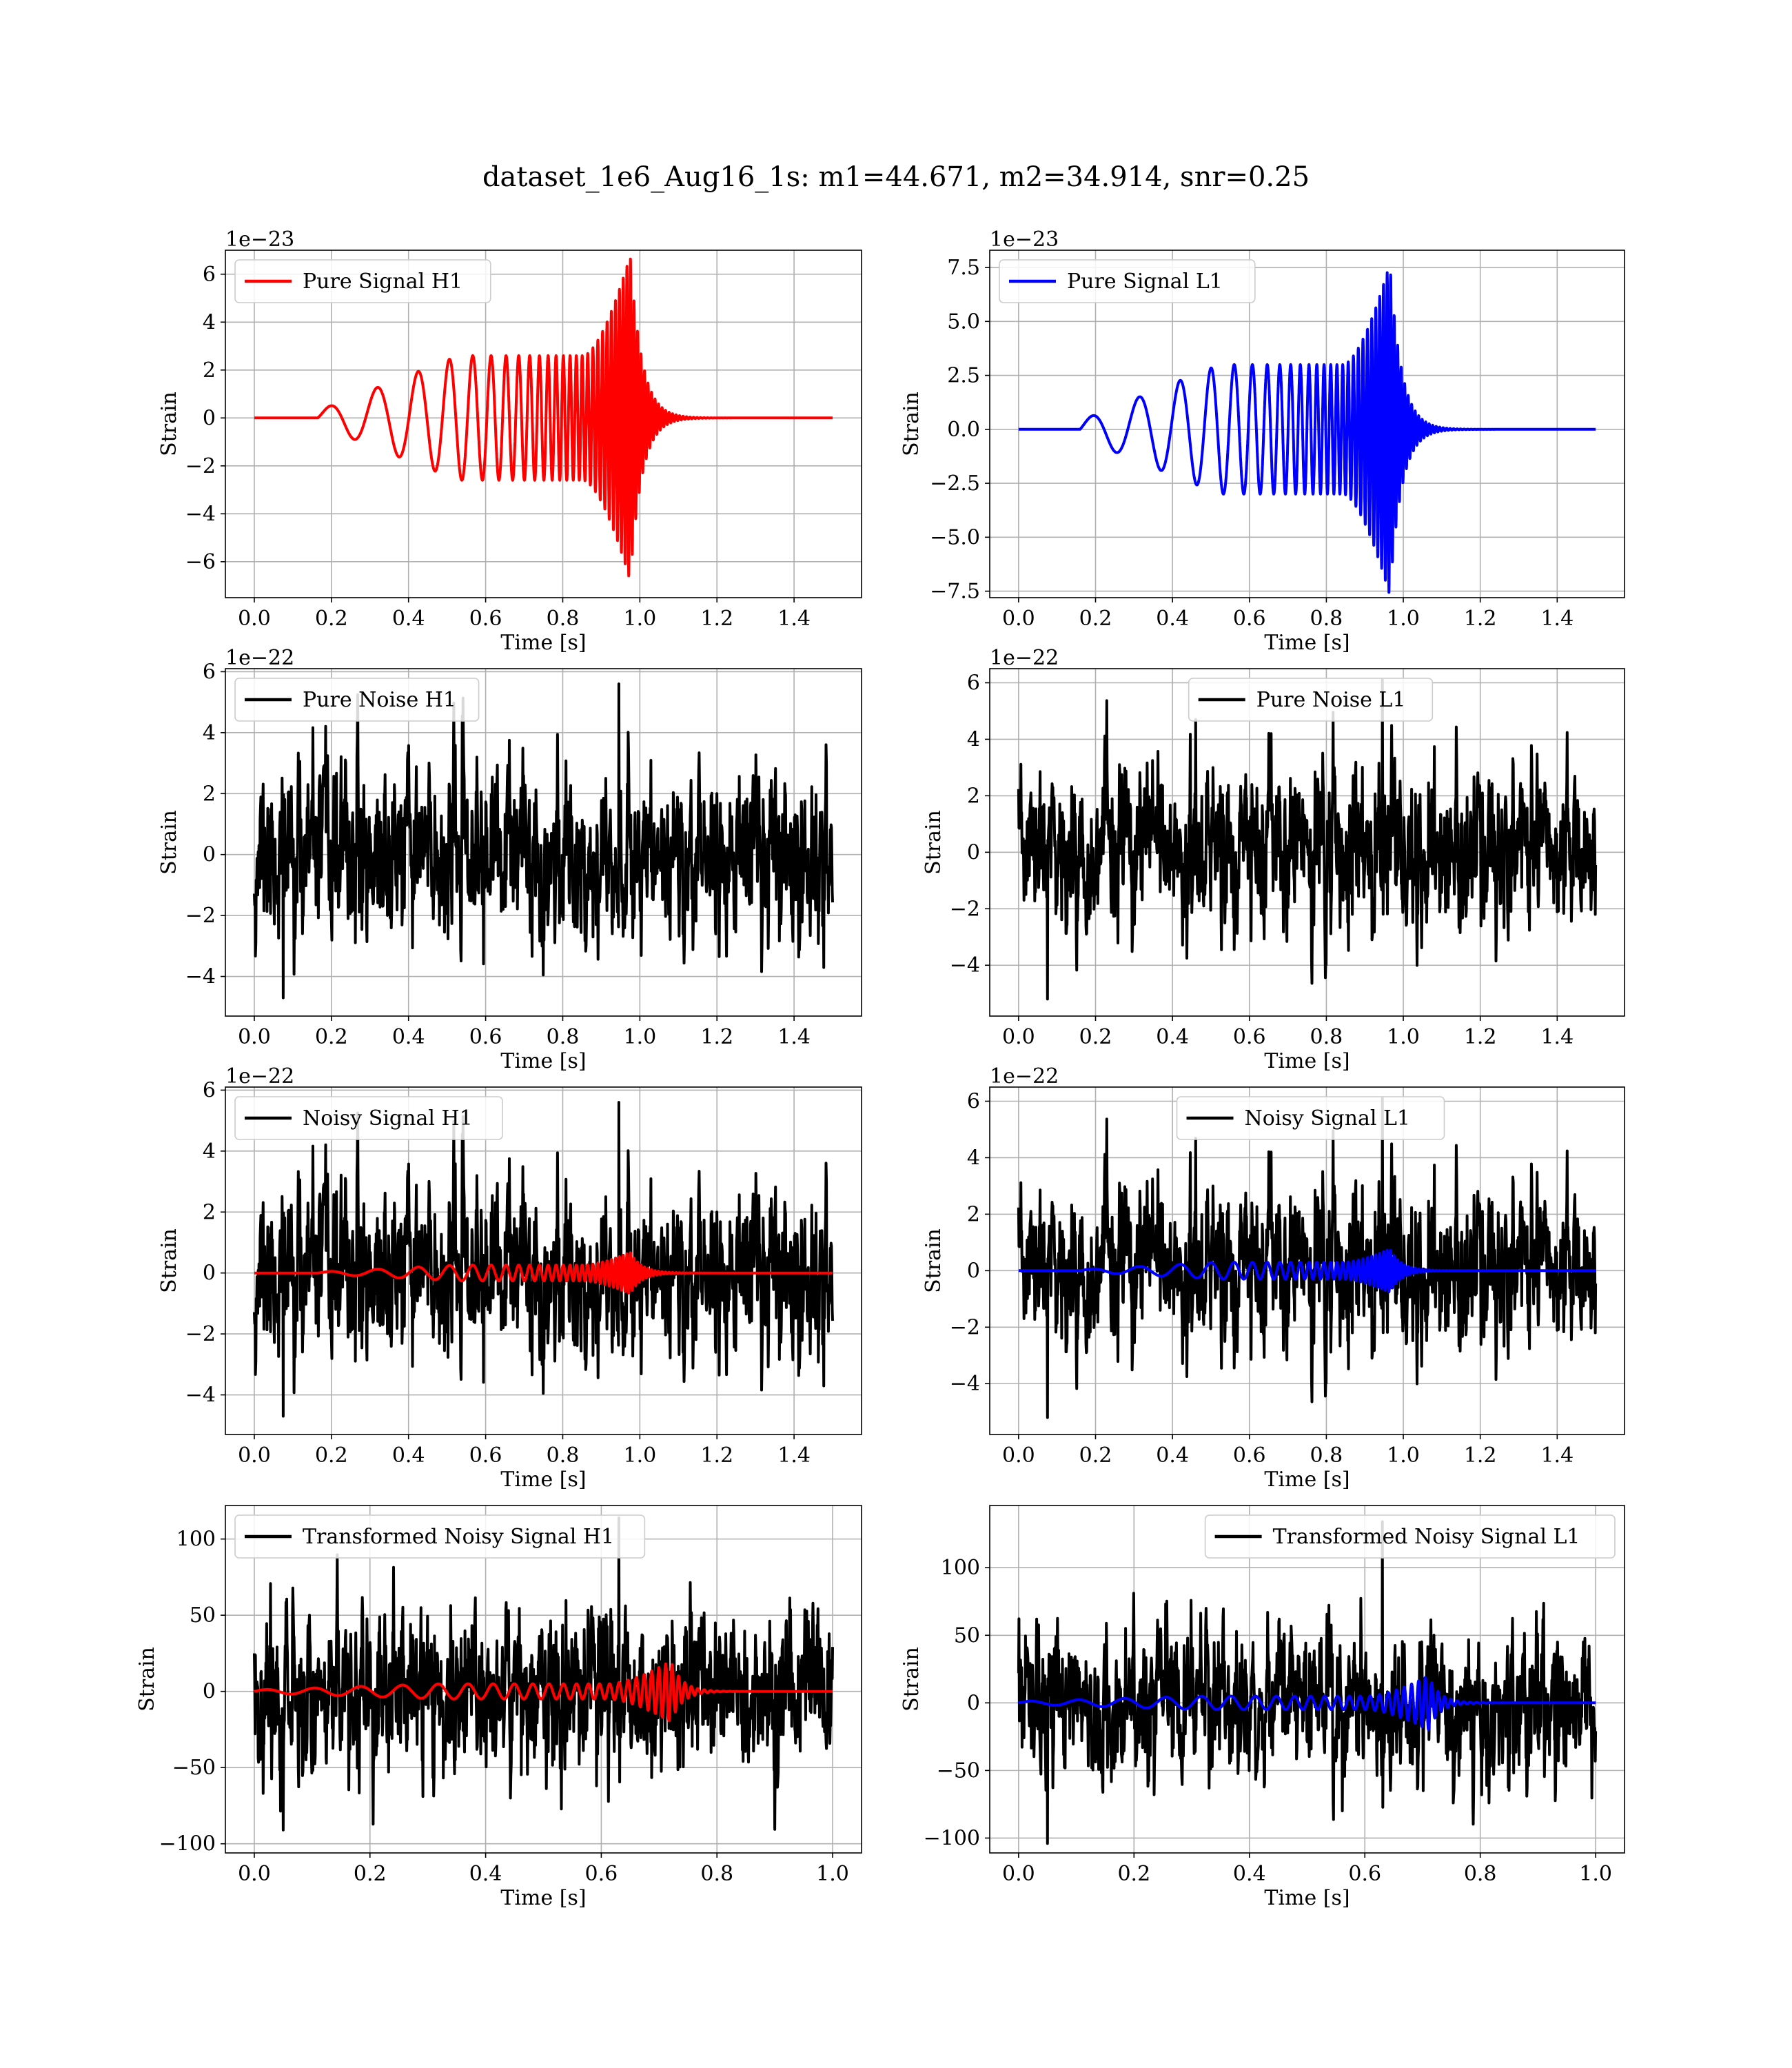 Image resolution: width=1792 pixels, height=2068 pixels. Describe the element at coordinates (1307, 839) in the screenshot. I see `series-line-pure-noise-l1` at that location.